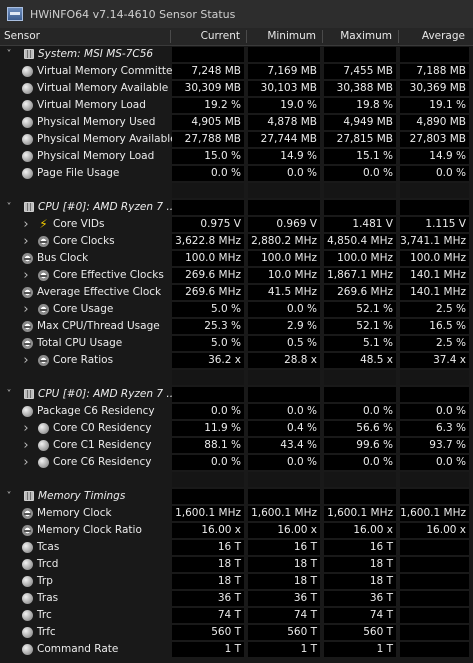  Describe the element at coordinates (236, 190) in the screenshot. I see `spacer-row` at that location.